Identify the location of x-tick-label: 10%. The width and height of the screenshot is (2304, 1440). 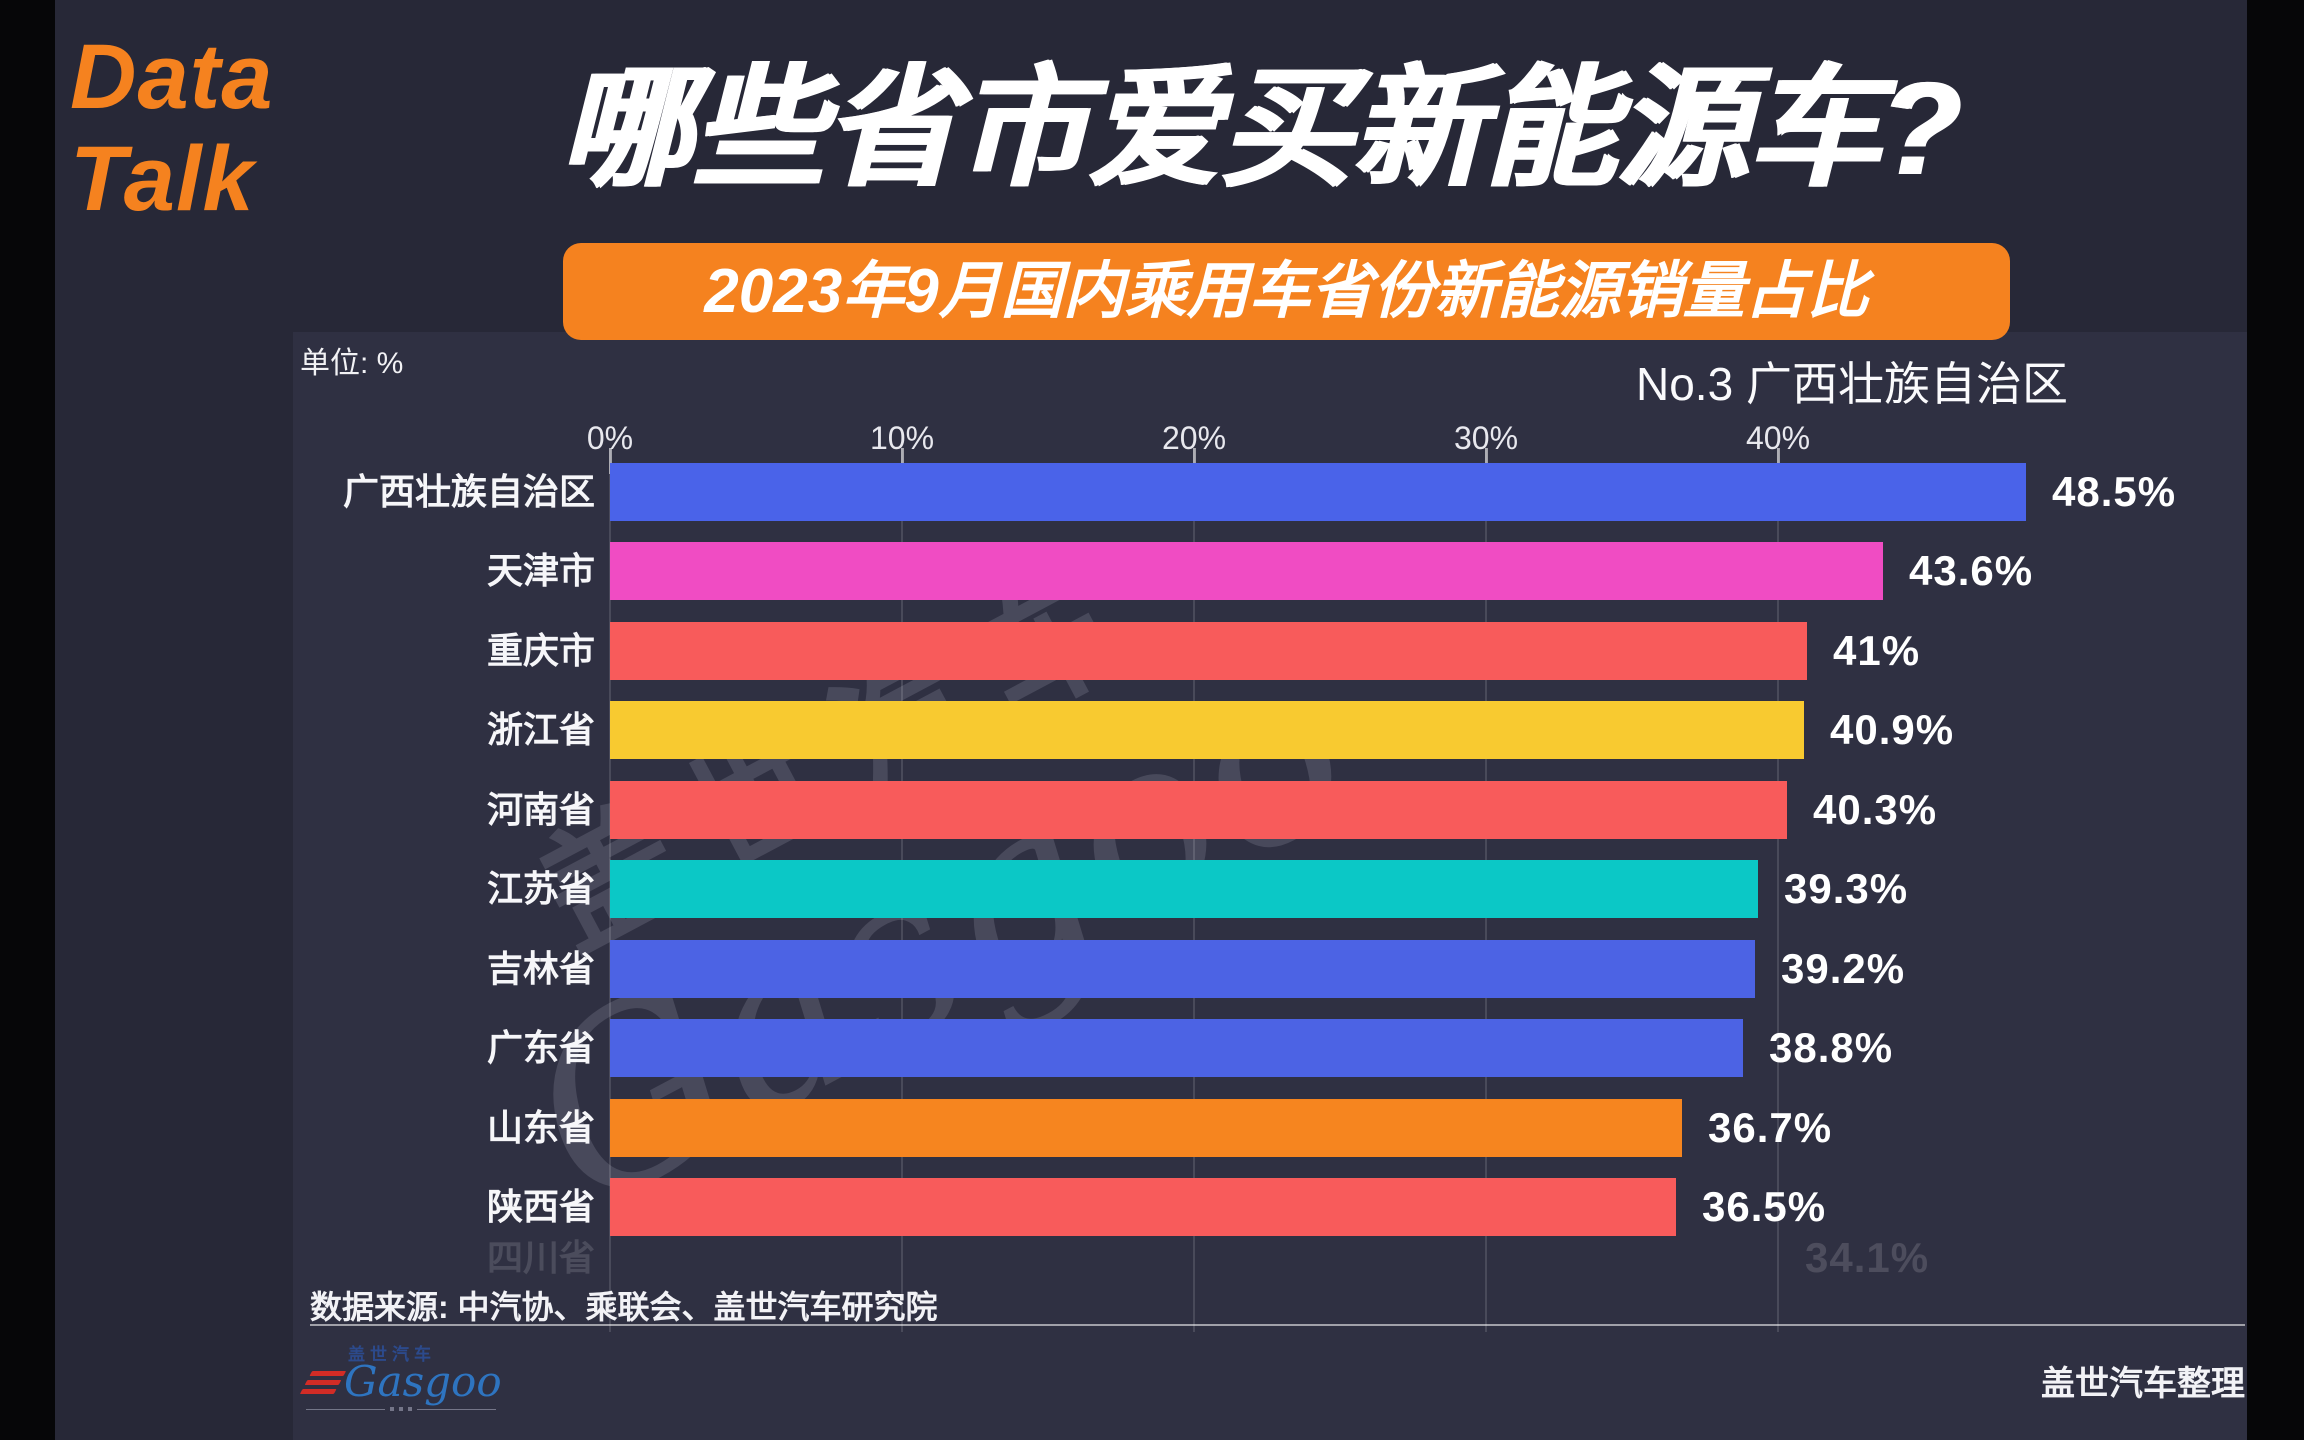
(902, 438).